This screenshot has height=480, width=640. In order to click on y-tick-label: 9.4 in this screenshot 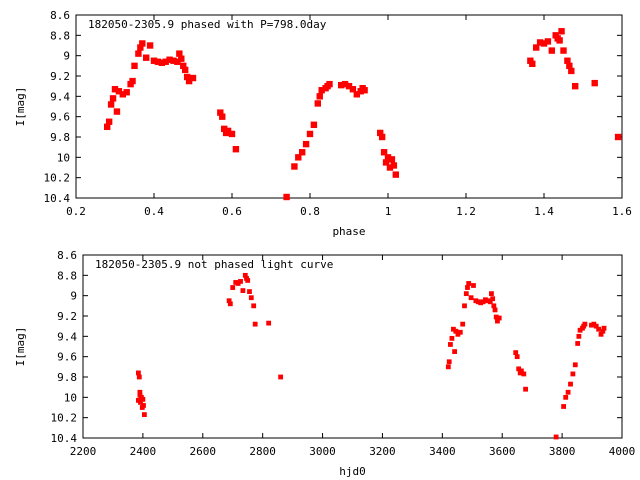, I will do `click(60, 96)`.